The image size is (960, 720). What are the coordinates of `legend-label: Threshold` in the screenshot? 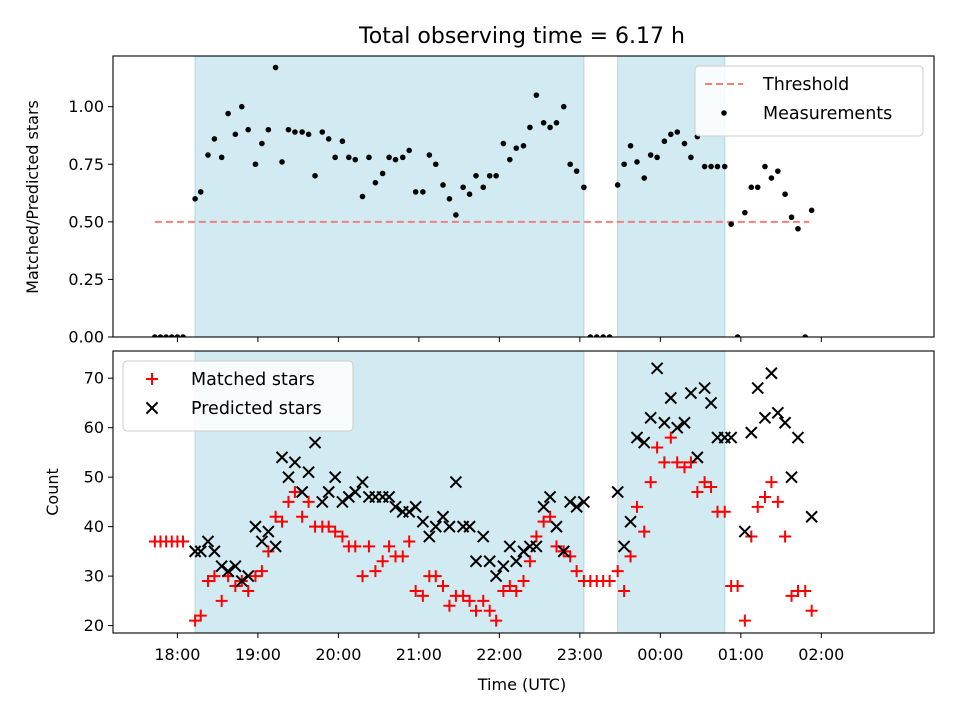 It's located at (805, 85).